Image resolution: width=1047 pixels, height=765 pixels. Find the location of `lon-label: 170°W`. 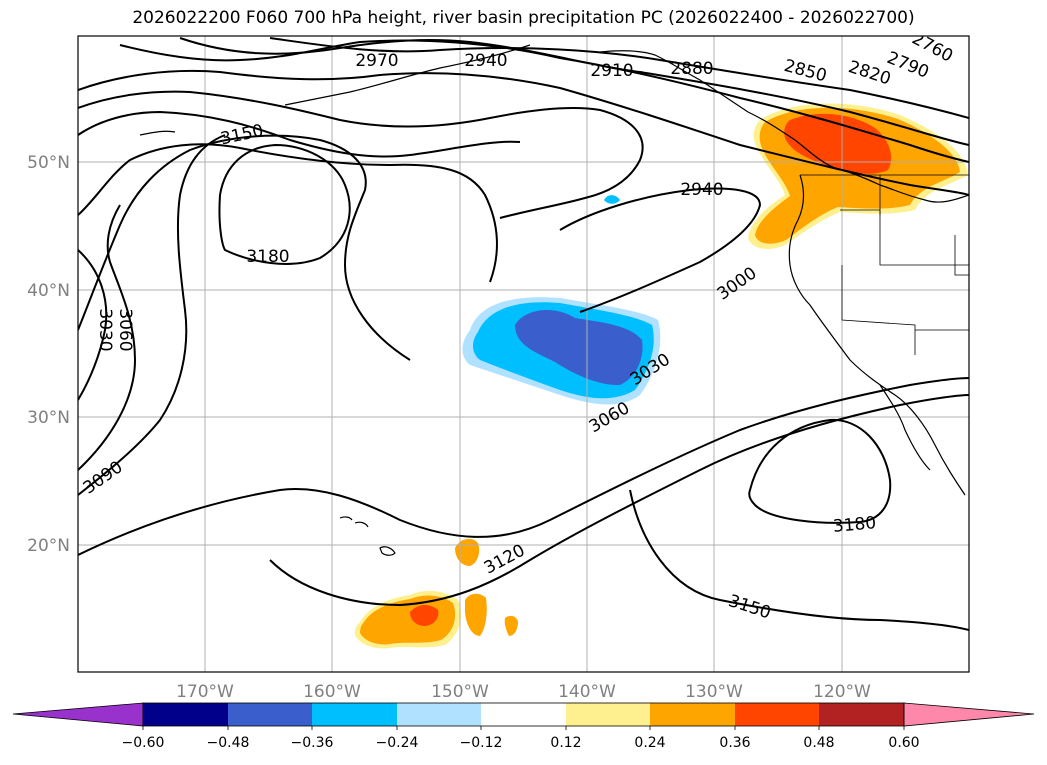

lon-label: 170°W is located at coordinates (205, 692).